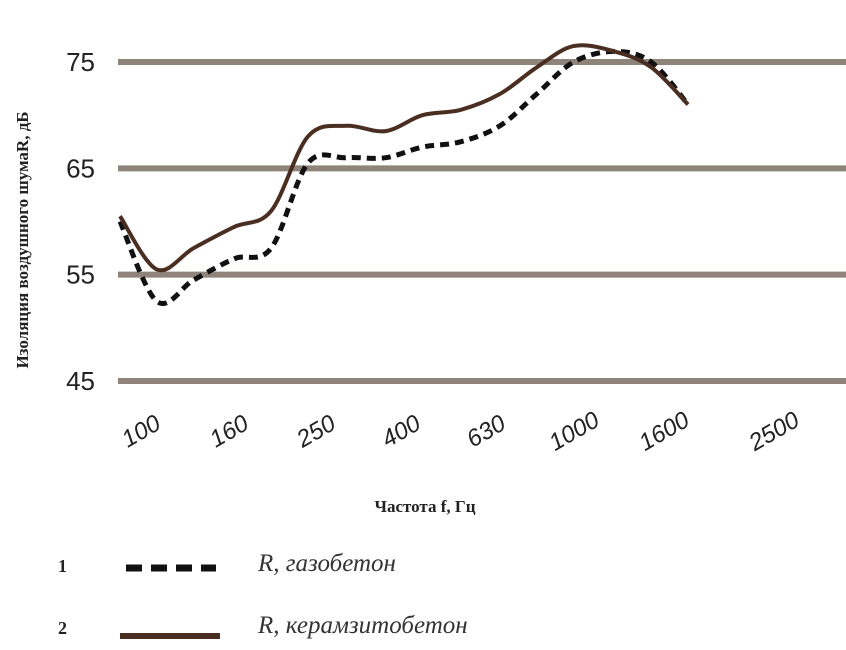  I want to click on x-tick-label: 160, so click(229, 431).